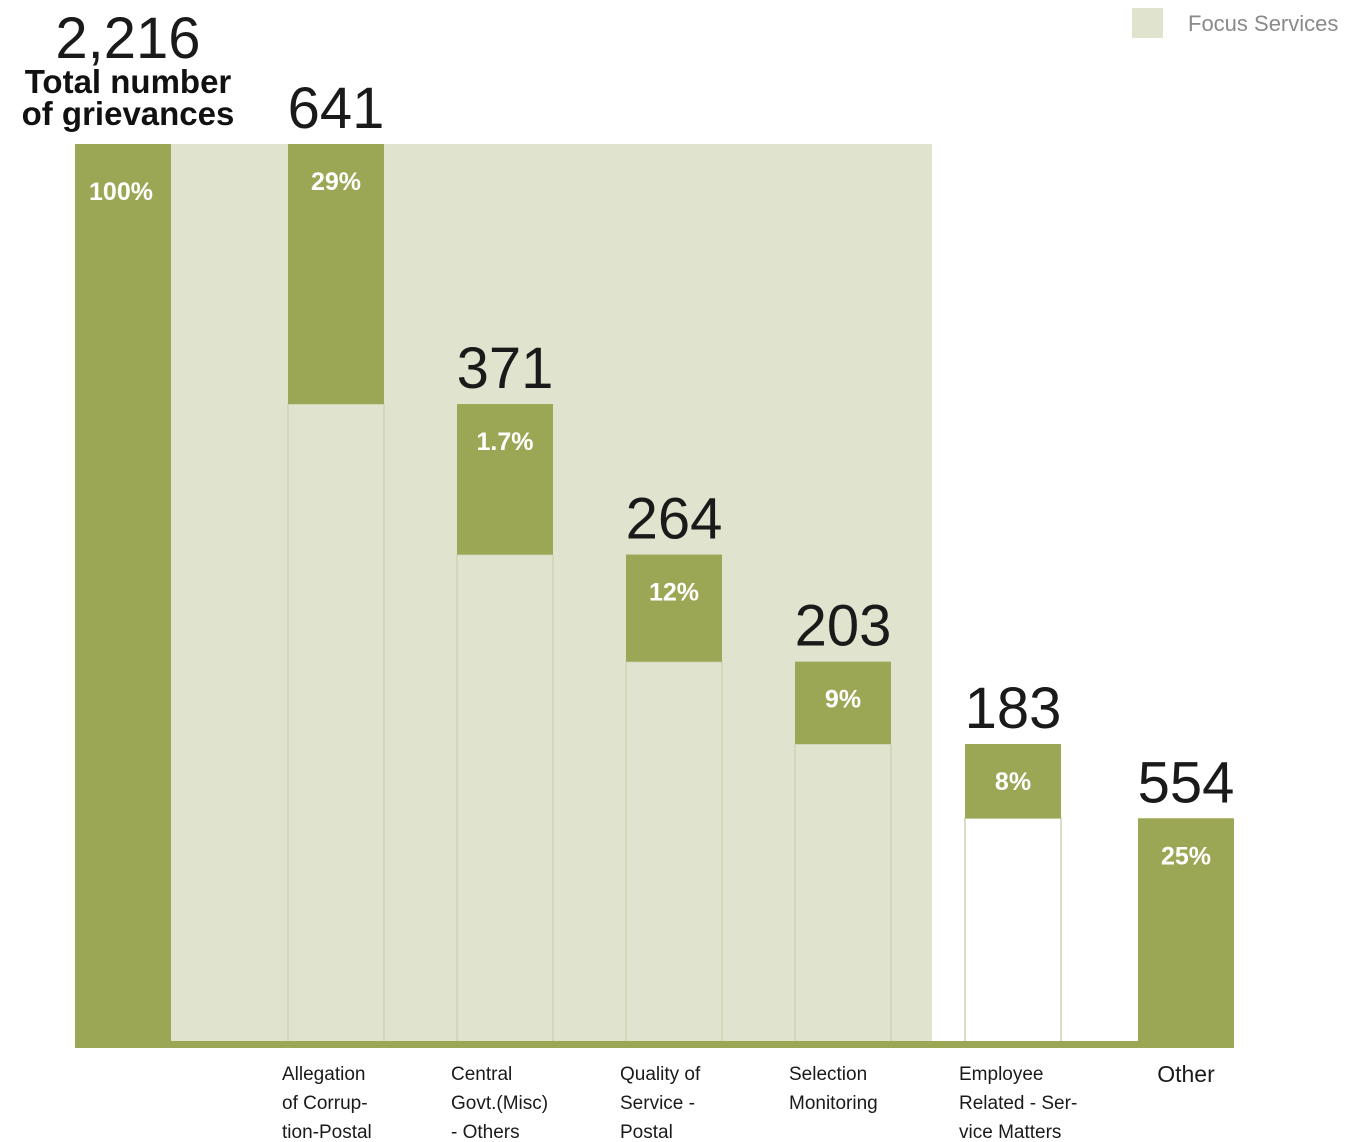 Image resolution: width=1368 pixels, height=1142 pixels. Describe the element at coordinates (1018, 1103) in the screenshot. I see `category-label-line: Related - Ser-` at that location.